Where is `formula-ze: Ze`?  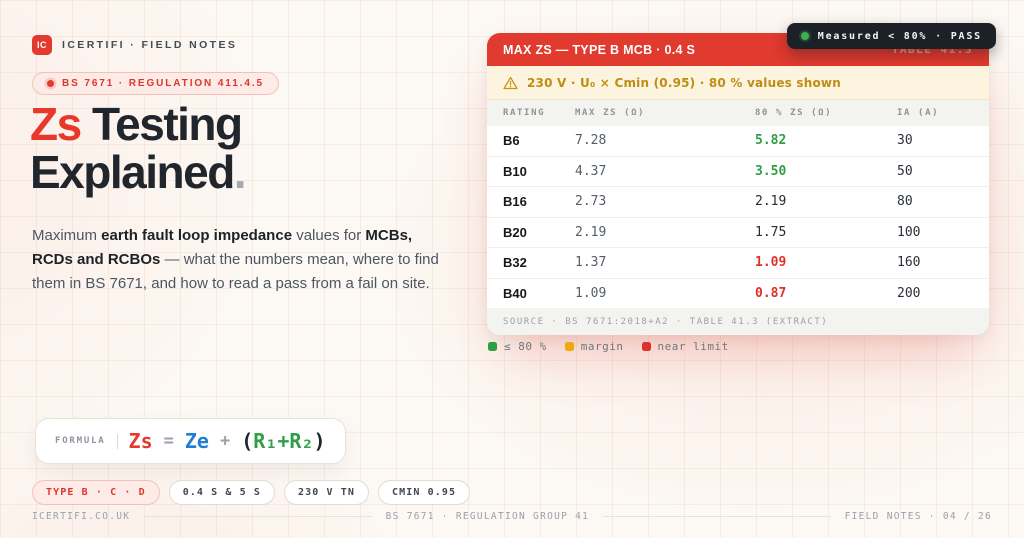 formula-ze: Ze is located at coordinates (196, 441).